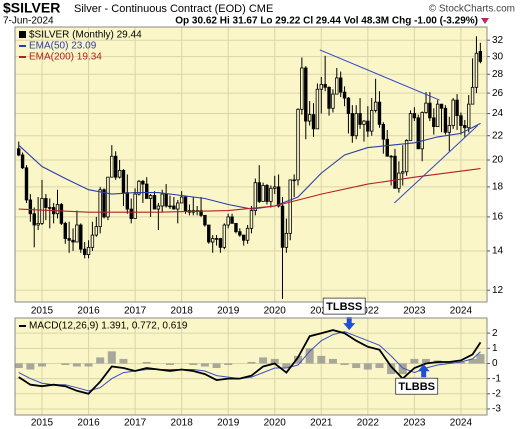  What do you see at coordinates (182, 423) in the screenshot?
I see `x-tick-label: 2018` at bounding box center [182, 423].